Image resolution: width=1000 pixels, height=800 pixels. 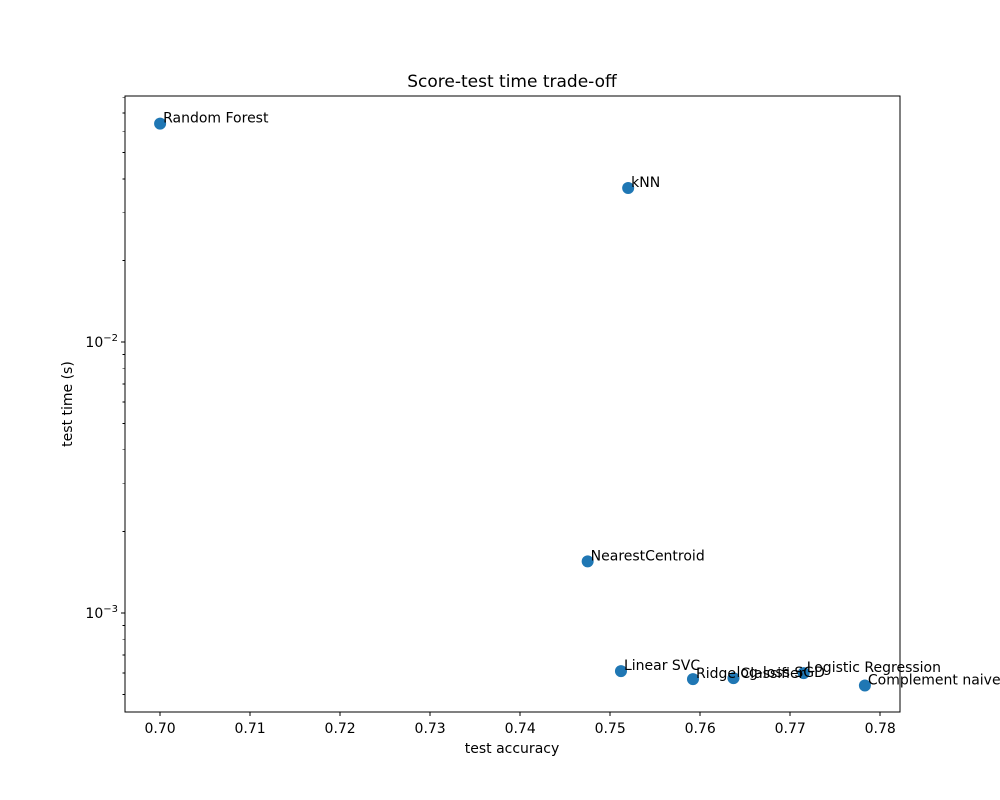 I want to click on y-axis-minor-ticks, so click(x=123, y=395).